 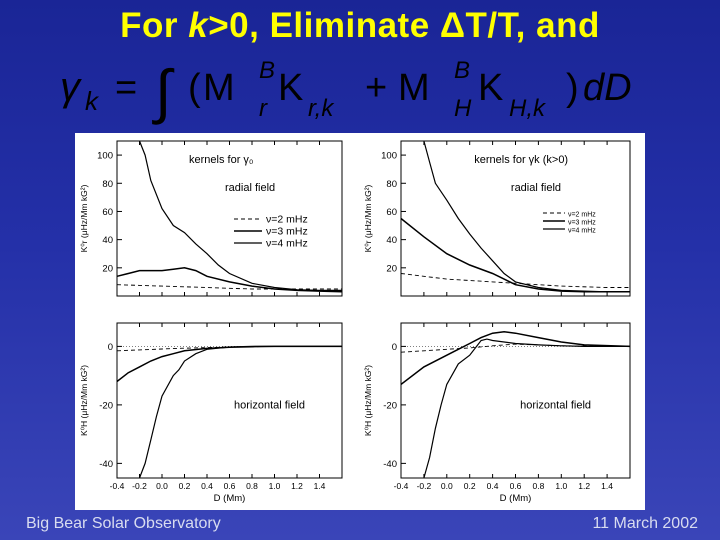 I want to click on y-tick-label-top-right: 60, so click(x=391, y=212).